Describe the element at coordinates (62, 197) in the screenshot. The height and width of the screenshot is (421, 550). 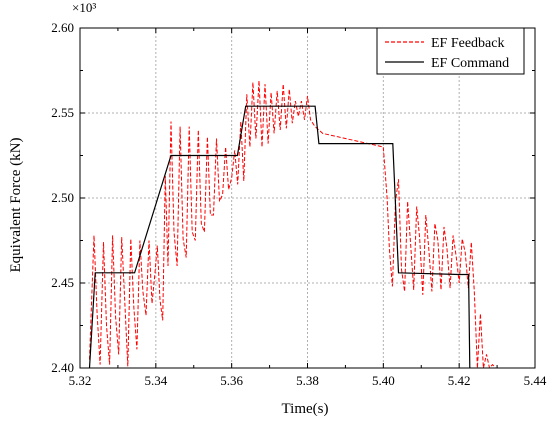
I see `y-tick-label: 2.50` at that location.